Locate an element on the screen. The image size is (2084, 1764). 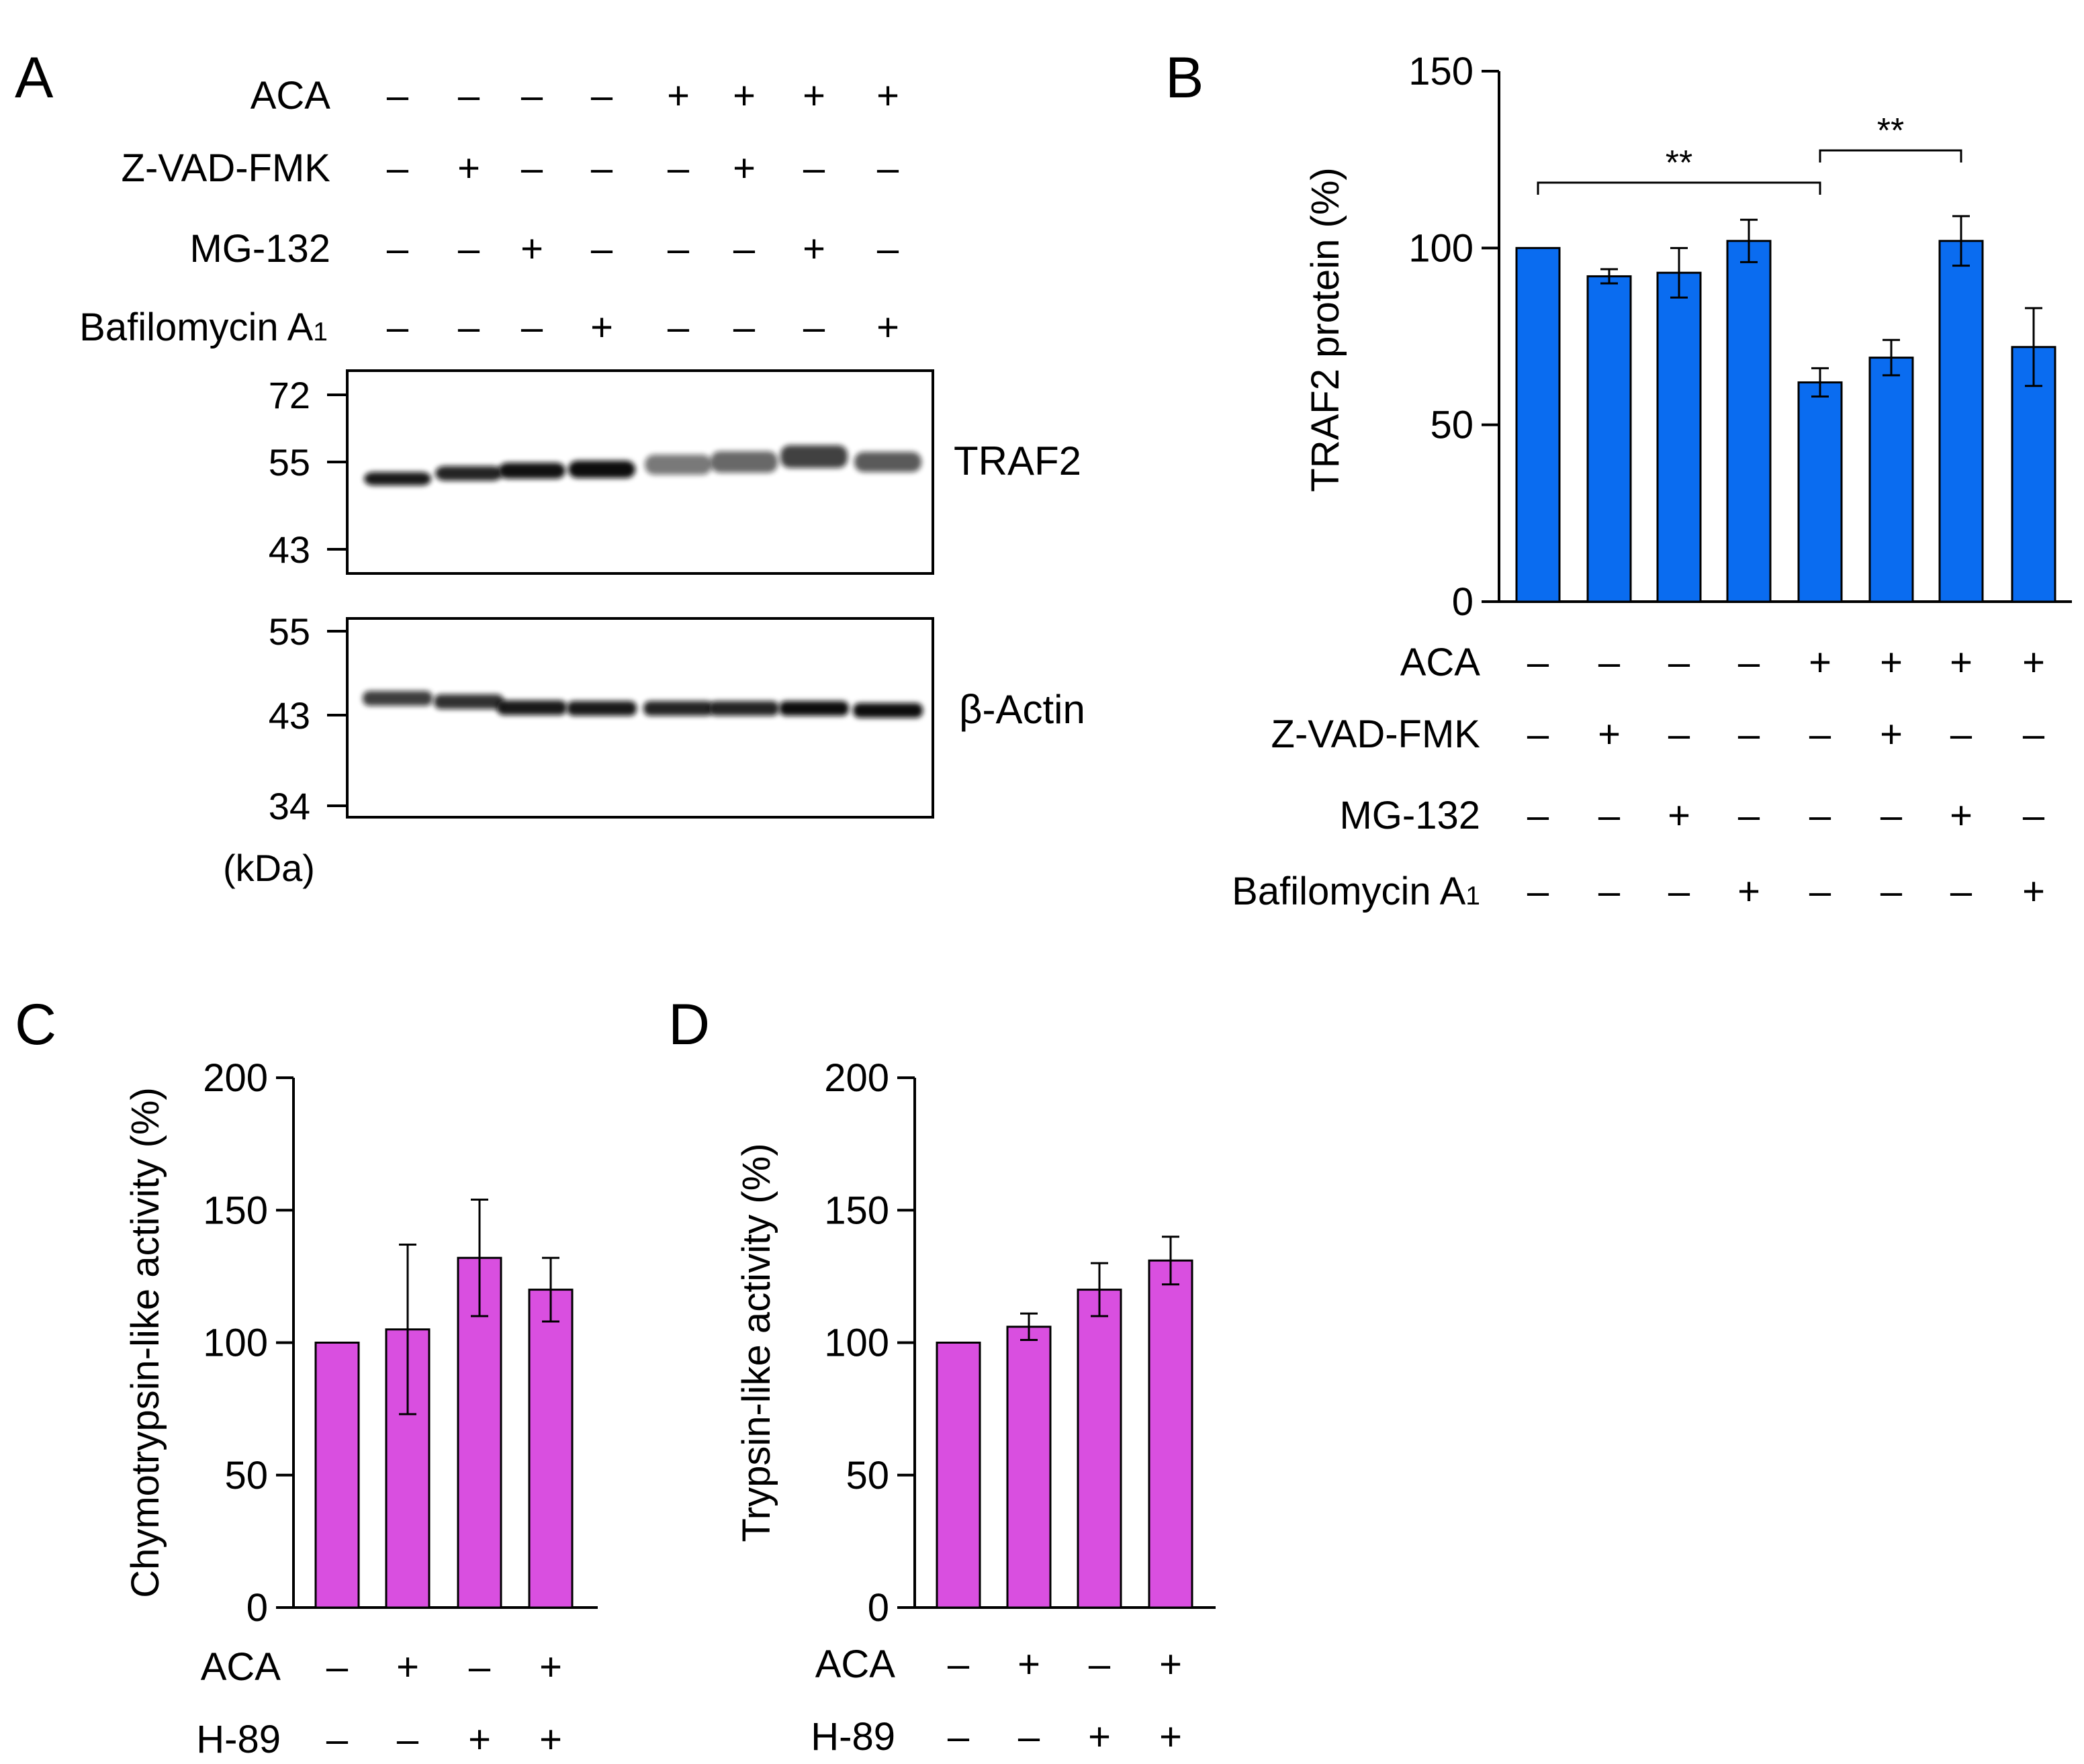
mw-marker-72: 72 is located at coordinates (290, 395).